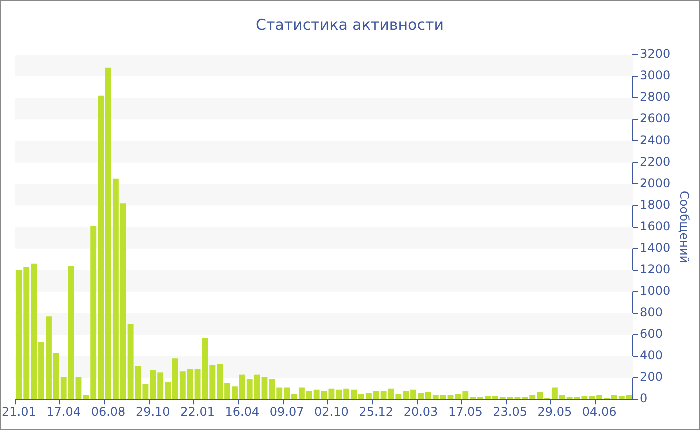  Describe the element at coordinates (421, 411) in the screenshot. I see `x-tick-label: 20.03` at that location.